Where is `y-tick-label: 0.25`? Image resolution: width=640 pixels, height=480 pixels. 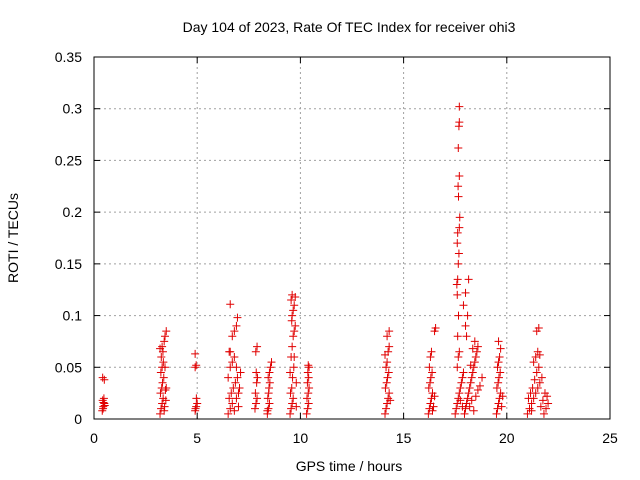 y-tick-label: 0.25 is located at coordinates (68, 160).